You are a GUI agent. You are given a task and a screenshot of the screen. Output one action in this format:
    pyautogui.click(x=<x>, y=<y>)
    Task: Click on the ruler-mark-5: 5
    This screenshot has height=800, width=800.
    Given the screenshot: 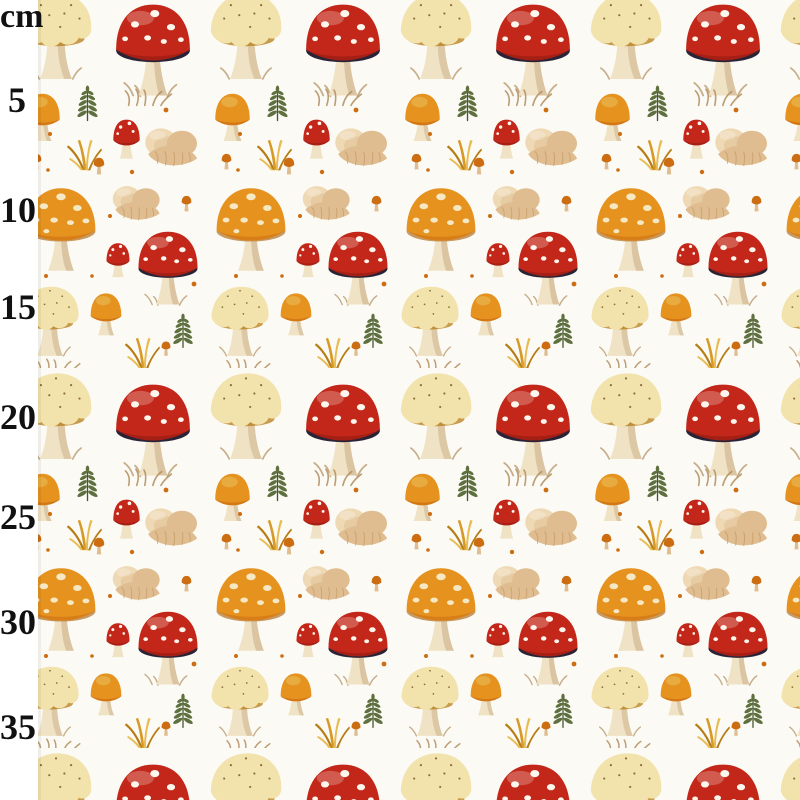 What is the action you would take?
    pyautogui.click(x=17, y=100)
    